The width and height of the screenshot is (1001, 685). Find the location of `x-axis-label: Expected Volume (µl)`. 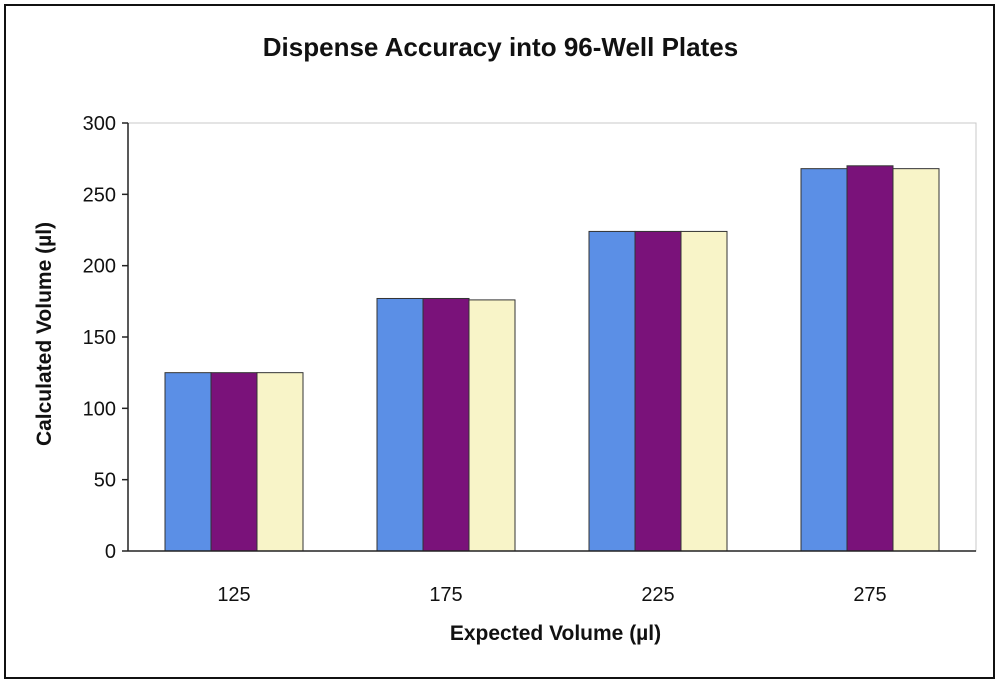

x-axis-label: Expected Volume (µl) is located at coordinates (555, 633).